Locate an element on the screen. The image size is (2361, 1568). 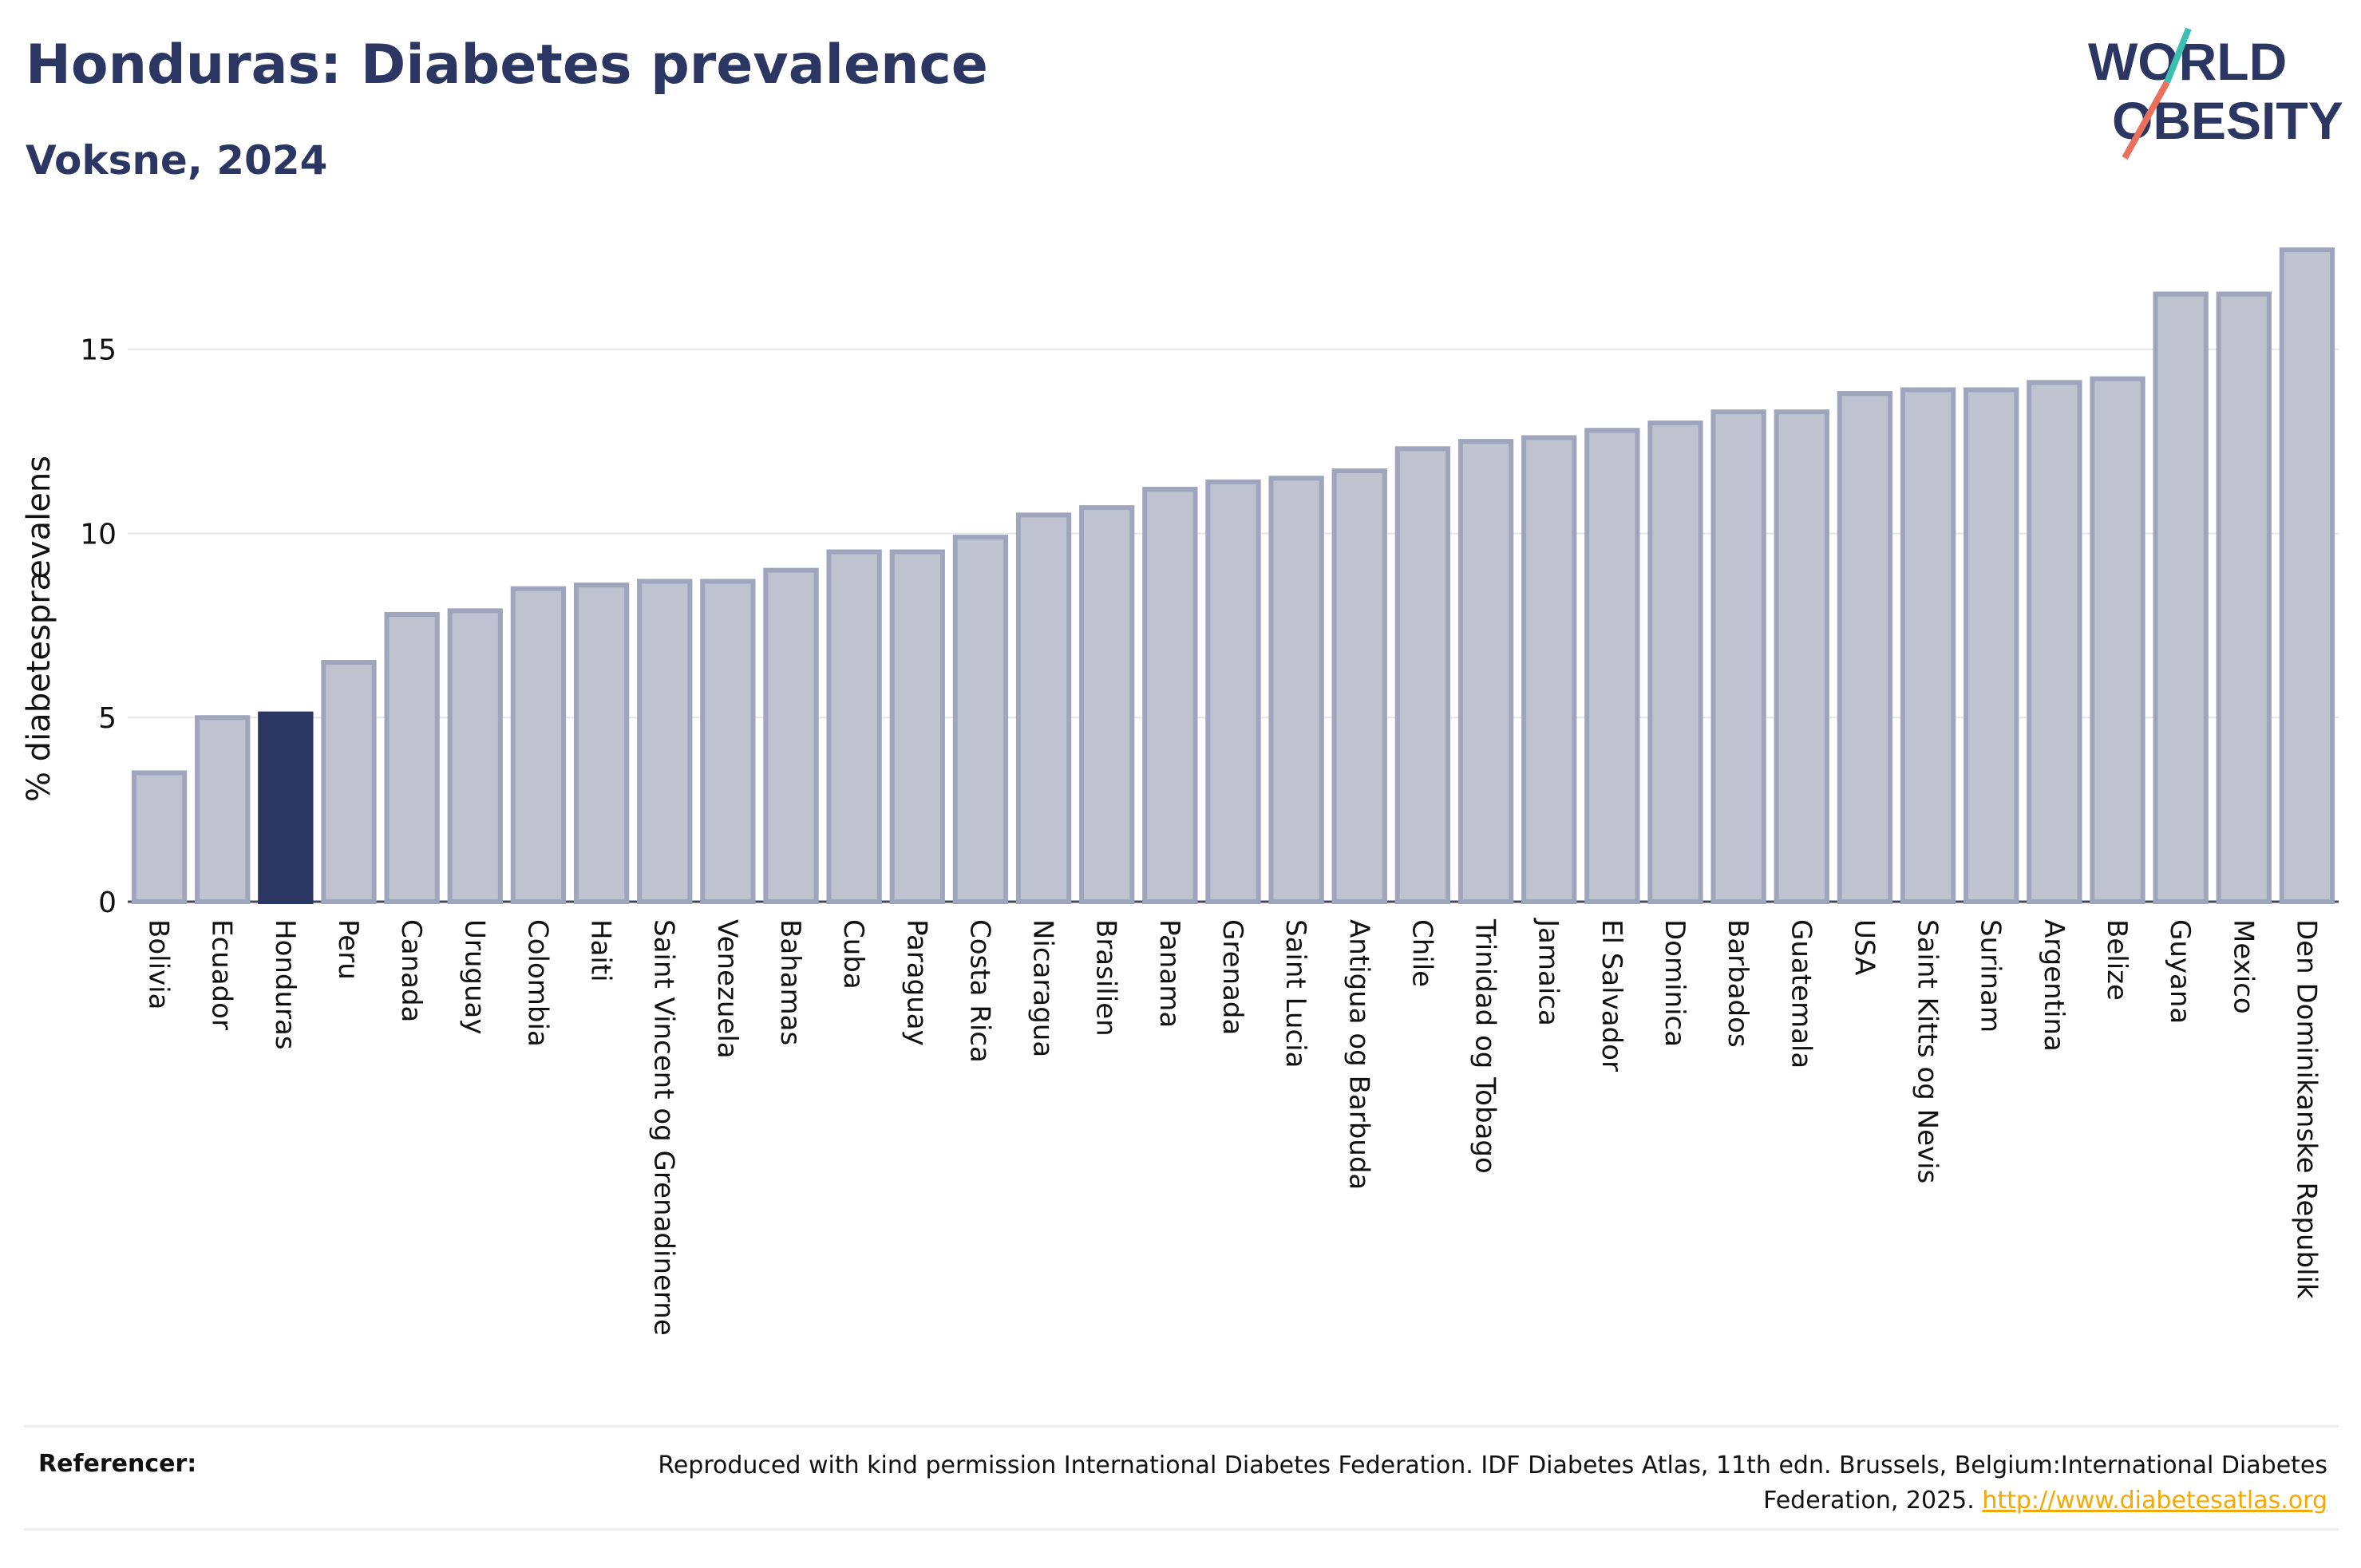
y-tick-label: 5 is located at coordinates (107, 718).